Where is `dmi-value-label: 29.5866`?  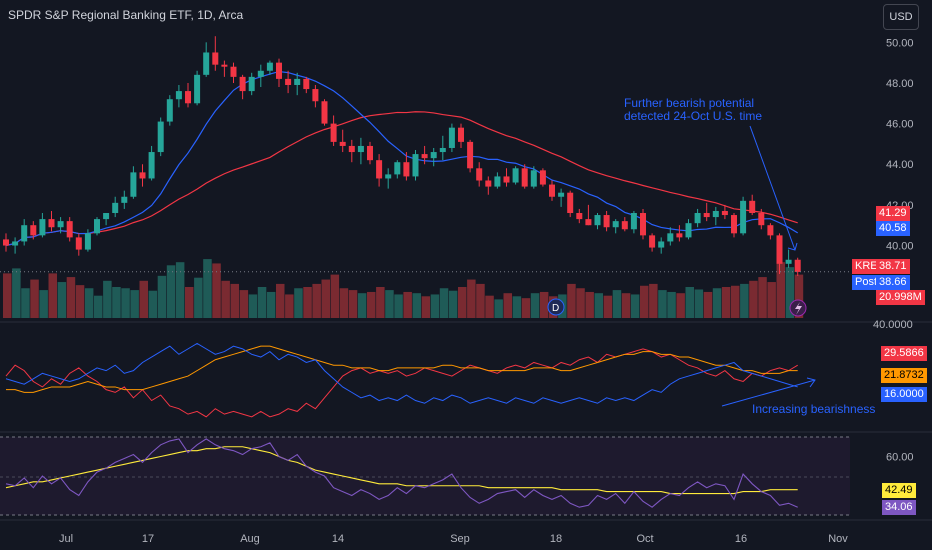
dmi-value-label: 29.5866 is located at coordinates (904, 353).